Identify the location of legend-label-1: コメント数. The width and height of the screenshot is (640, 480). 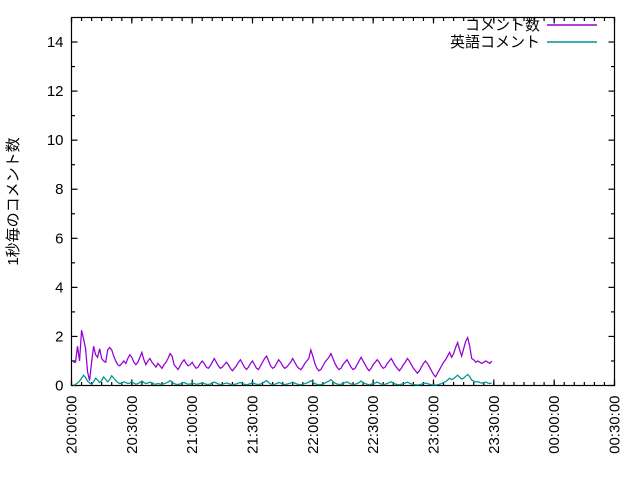
(502, 25).